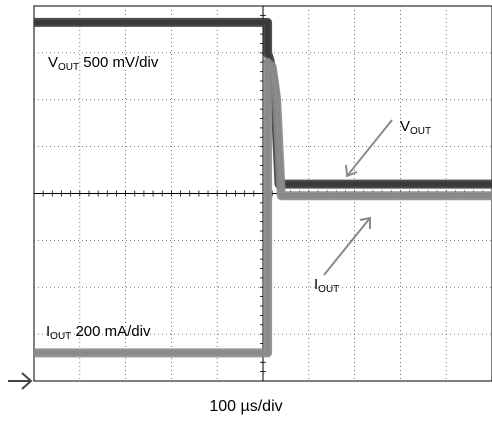  What do you see at coordinates (103, 63) in the screenshot?
I see `vout-scale-label: VOUT 500 mV/div` at bounding box center [103, 63].